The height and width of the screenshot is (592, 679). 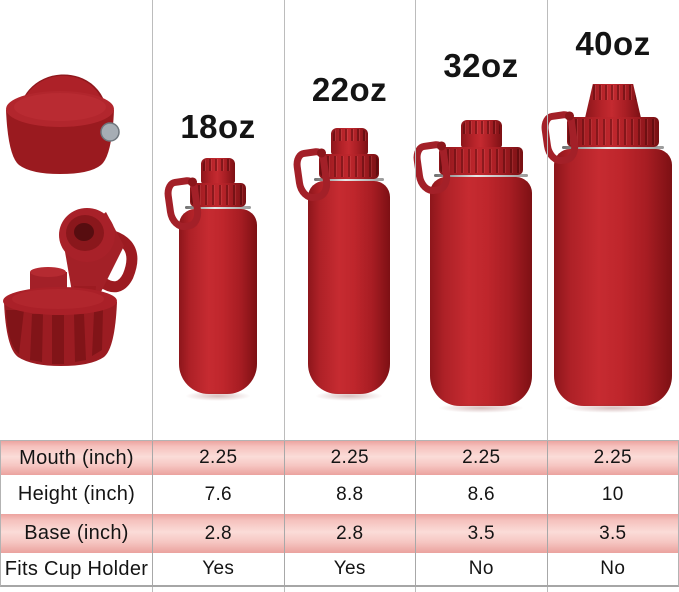 What do you see at coordinates (84, 232) in the screenshot?
I see `flip-cap-hole` at bounding box center [84, 232].